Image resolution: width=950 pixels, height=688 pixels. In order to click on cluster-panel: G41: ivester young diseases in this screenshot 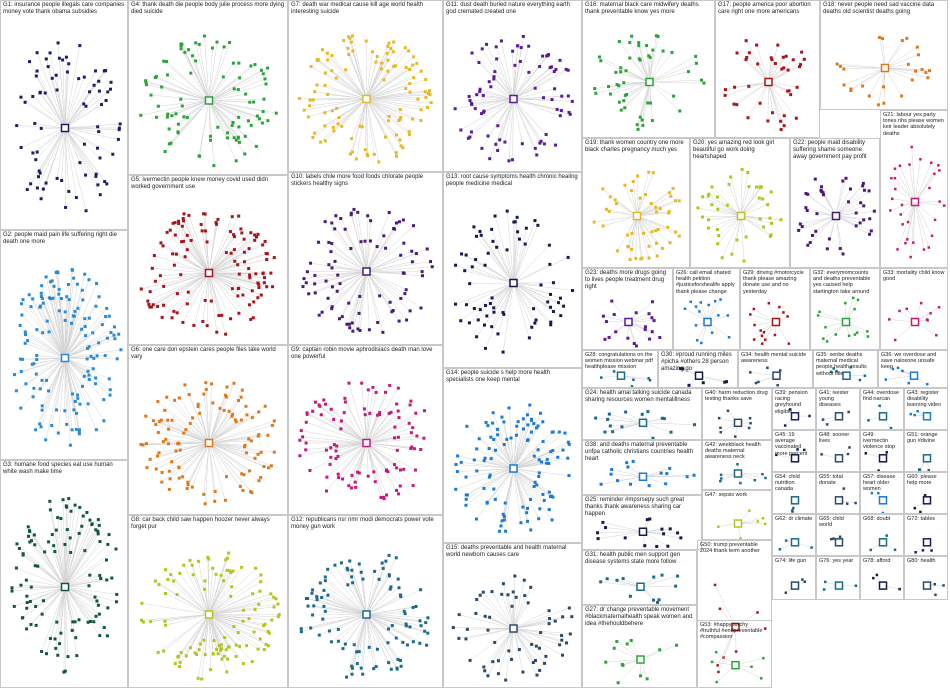, I will do `click(838, 409)`.